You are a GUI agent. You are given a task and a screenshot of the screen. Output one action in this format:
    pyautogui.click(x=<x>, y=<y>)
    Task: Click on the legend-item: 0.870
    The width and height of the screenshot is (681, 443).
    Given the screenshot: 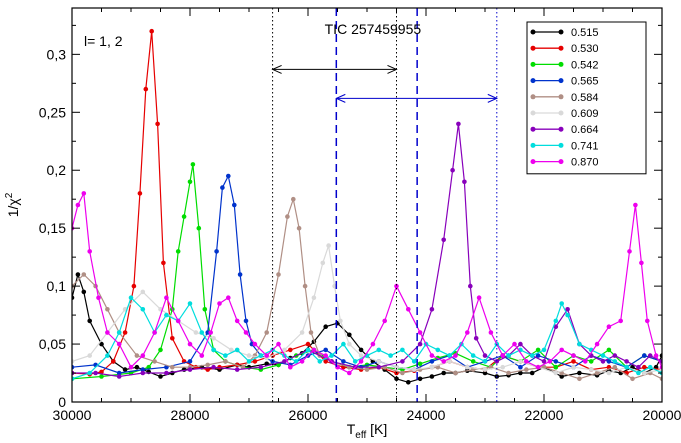 What is the action you would take?
    pyautogui.click(x=564, y=163)
    